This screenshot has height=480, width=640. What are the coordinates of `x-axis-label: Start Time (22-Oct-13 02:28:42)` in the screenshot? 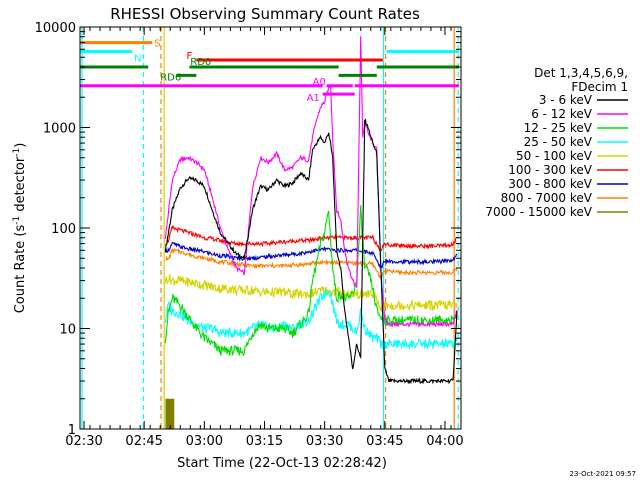 It's located at (282, 463).